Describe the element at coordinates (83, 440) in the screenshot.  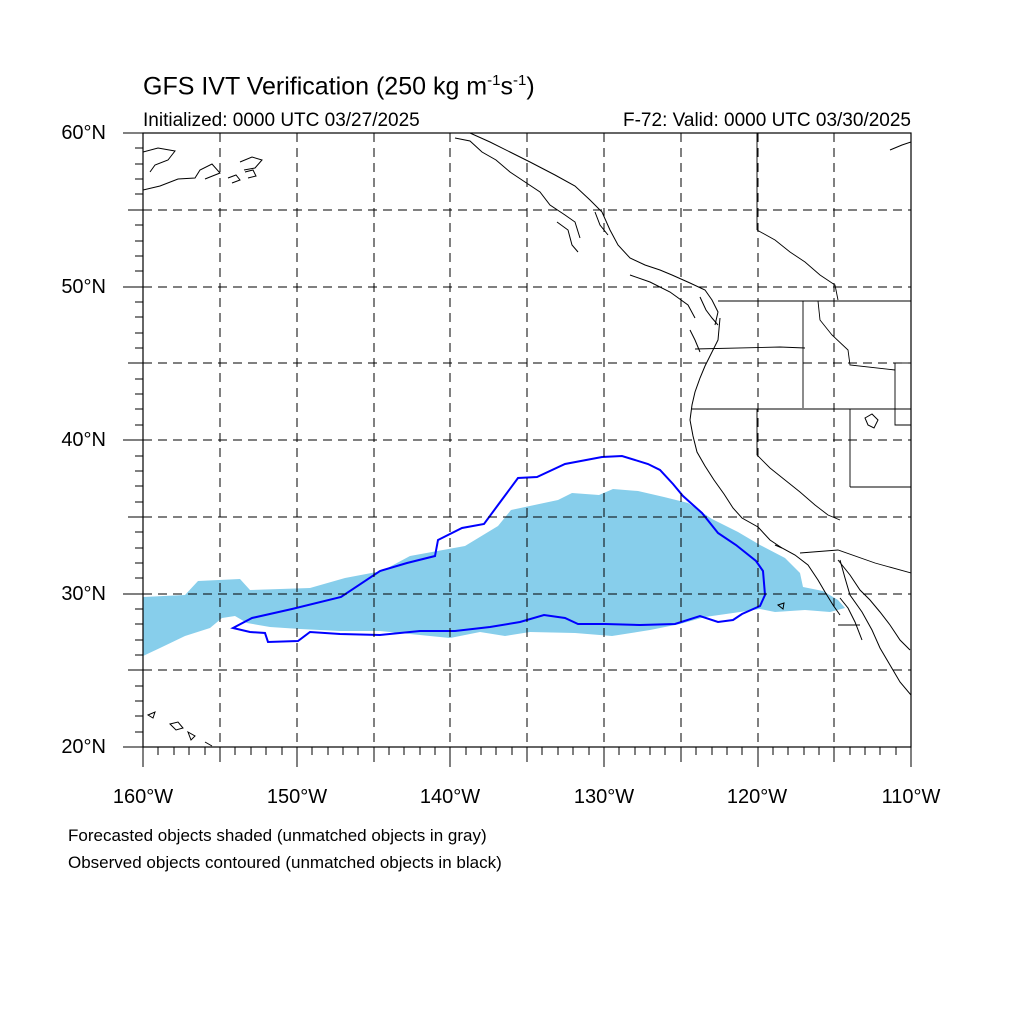
I see `lat-label-40n: 40°N` at that location.